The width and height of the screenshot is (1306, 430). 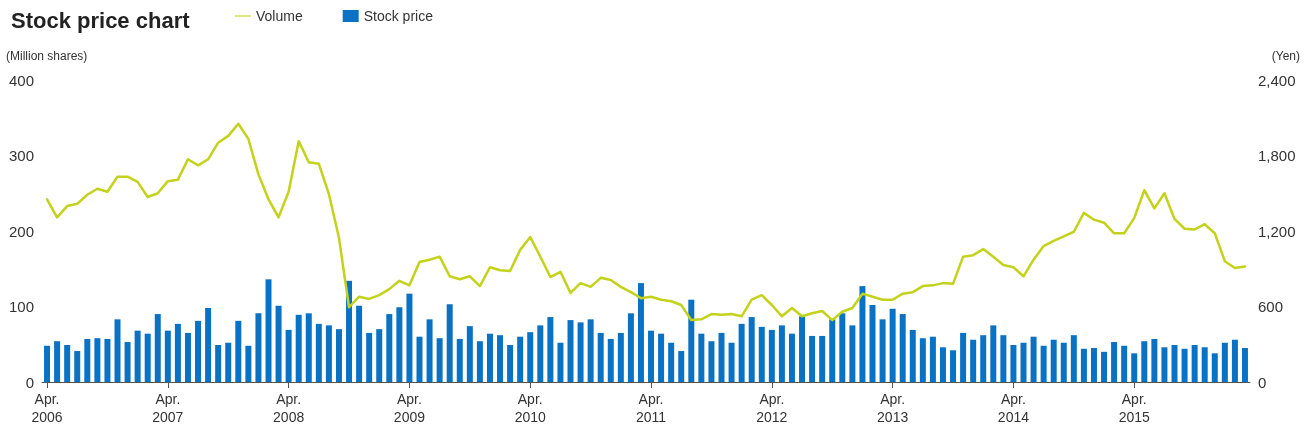 I want to click on y2-tick-label: 1,800, so click(x=1277, y=155).